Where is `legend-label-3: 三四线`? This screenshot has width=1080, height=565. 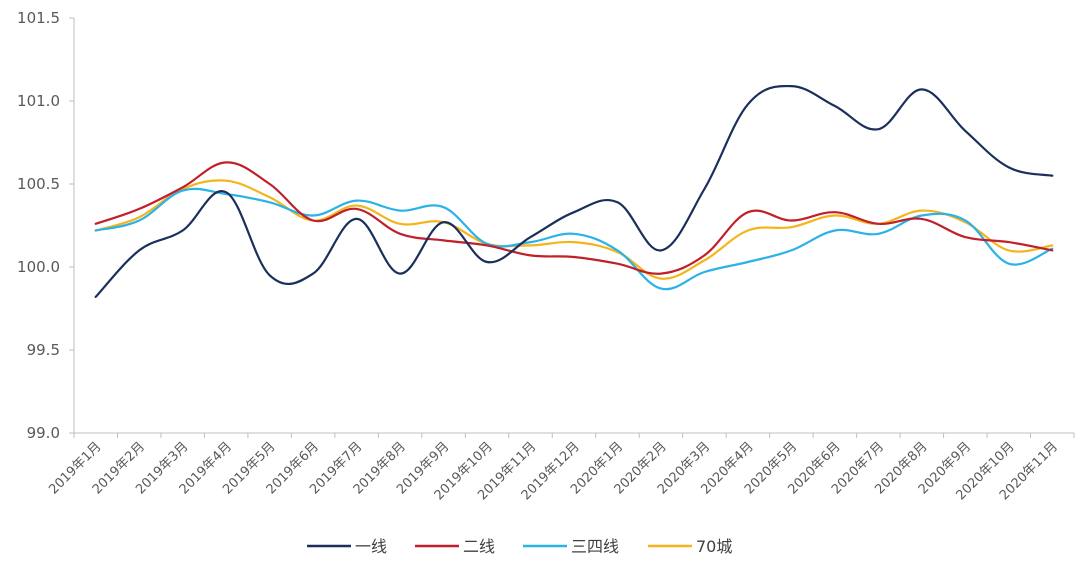
legend-label-3: 三四线 is located at coordinates (595, 546).